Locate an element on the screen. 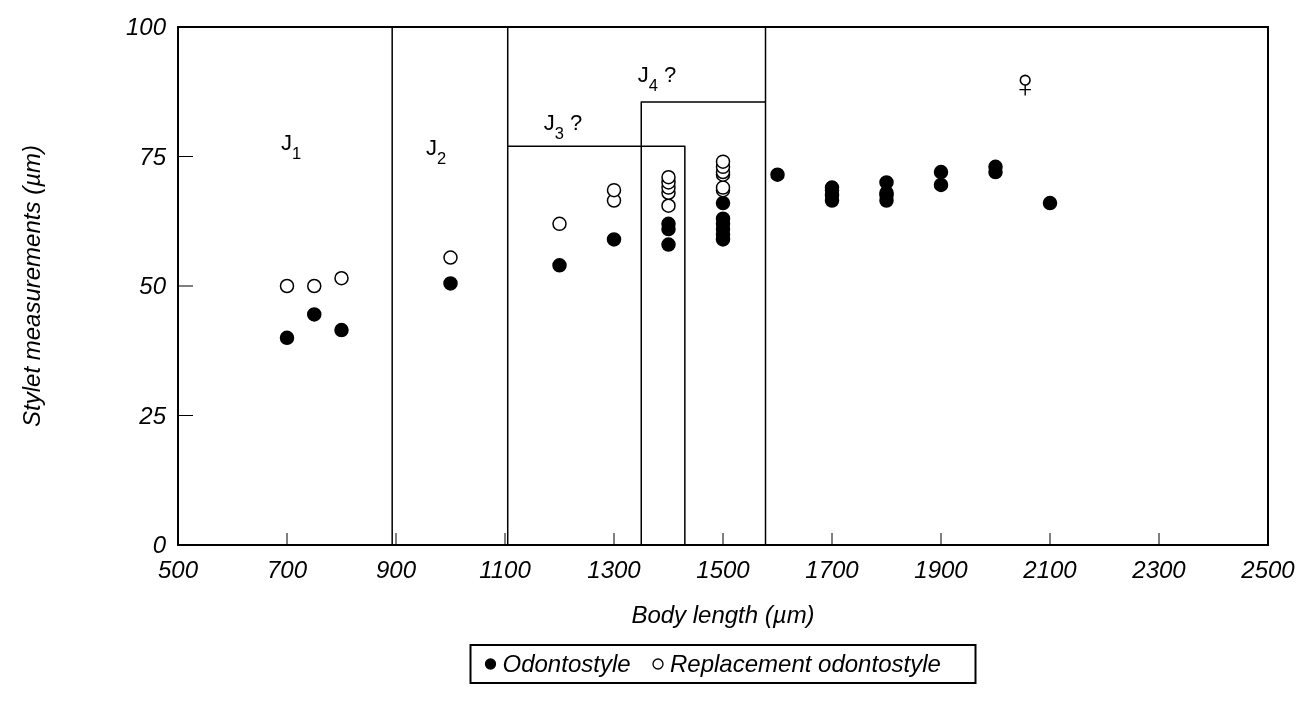  x-tick-label: 1100 is located at coordinates (505, 569).